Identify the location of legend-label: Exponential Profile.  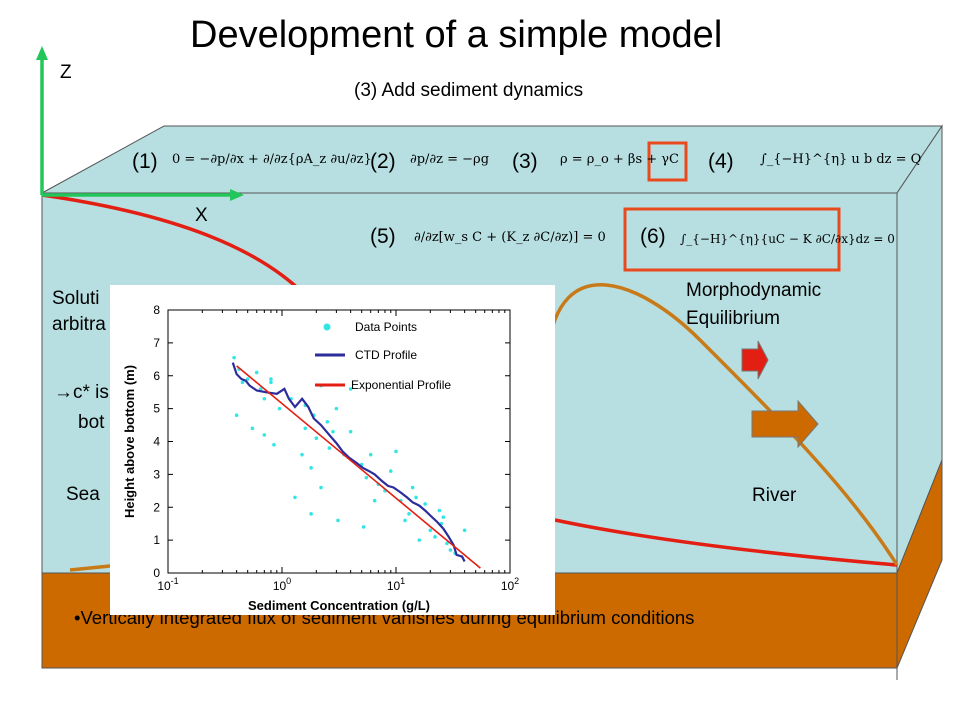
(401, 385).